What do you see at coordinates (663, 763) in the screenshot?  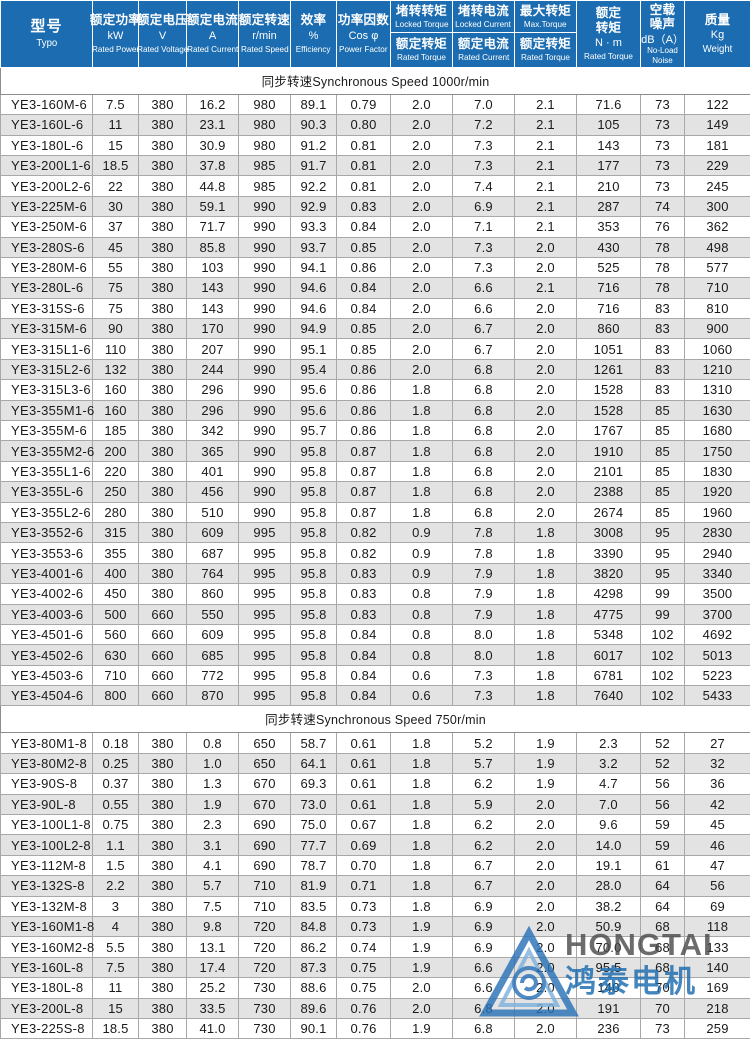 I see `data-cell: 52` at bounding box center [663, 763].